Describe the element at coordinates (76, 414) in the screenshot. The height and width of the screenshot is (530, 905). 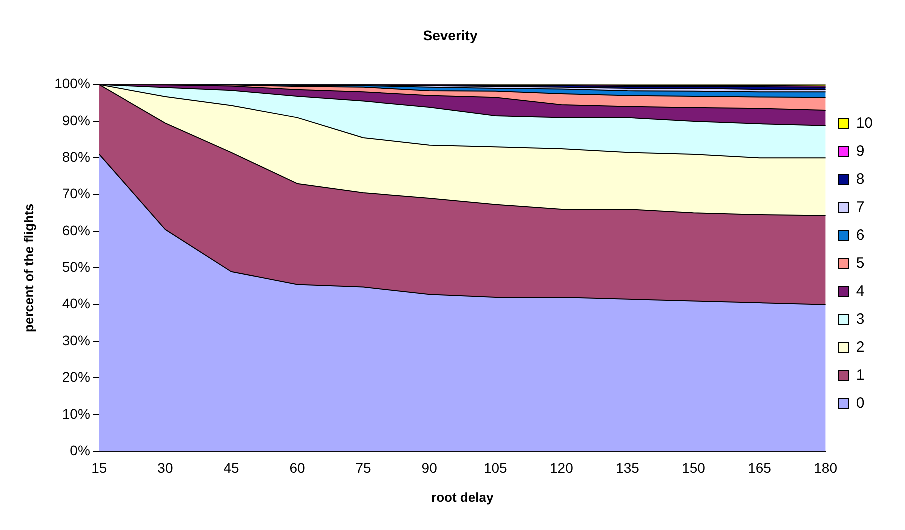
I see `y-tick-label: 10%` at that location.